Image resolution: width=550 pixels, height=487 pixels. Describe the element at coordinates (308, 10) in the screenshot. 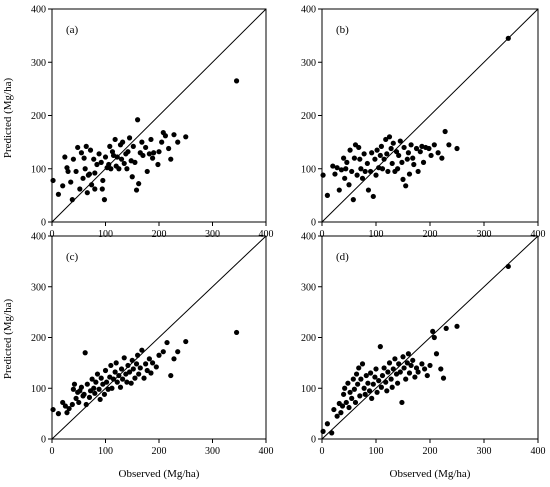

I see `y-tick-label: 400` at that location.